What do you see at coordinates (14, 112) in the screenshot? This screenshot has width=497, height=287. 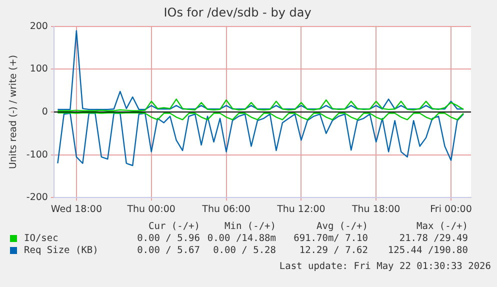 I see `y-axis-title: Units read (-) / write (+)` at bounding box center [14, 112].